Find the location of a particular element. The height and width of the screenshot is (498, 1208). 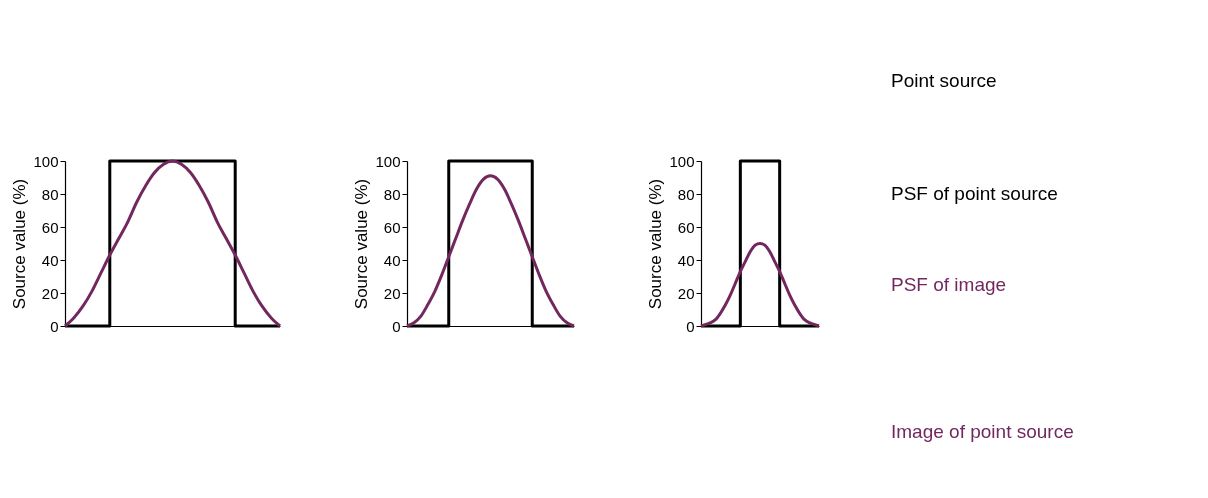

text: Image of point source is located at coordinates (982, 431).